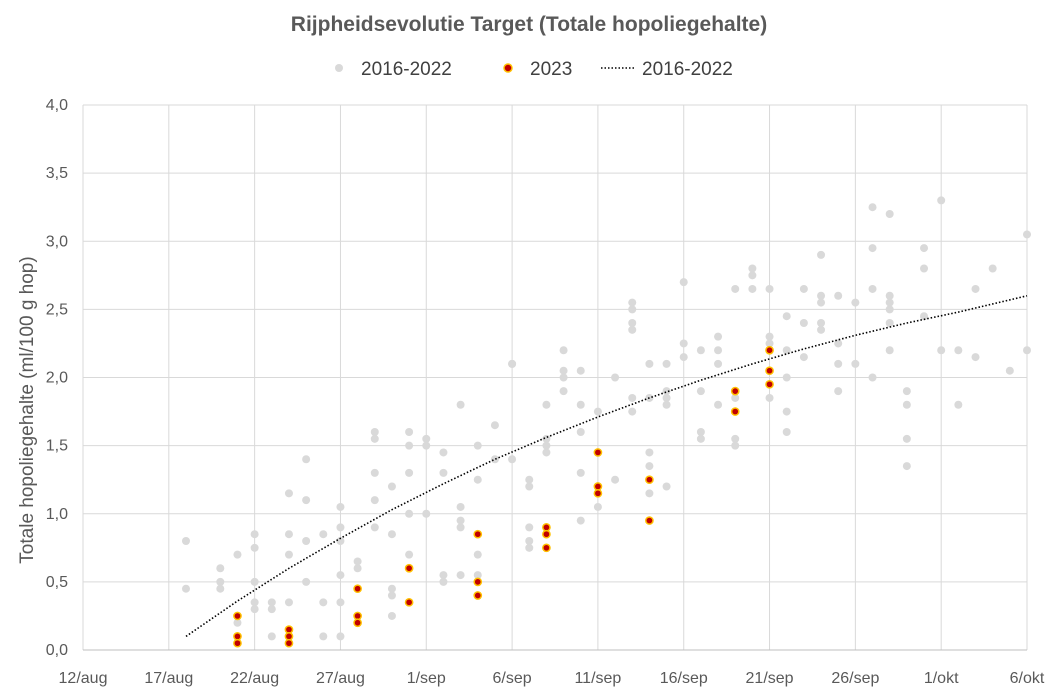 The height and width of the screenshot is (698, 1059). I want to click on y-tick-label: 1,5, so click(57, 446).